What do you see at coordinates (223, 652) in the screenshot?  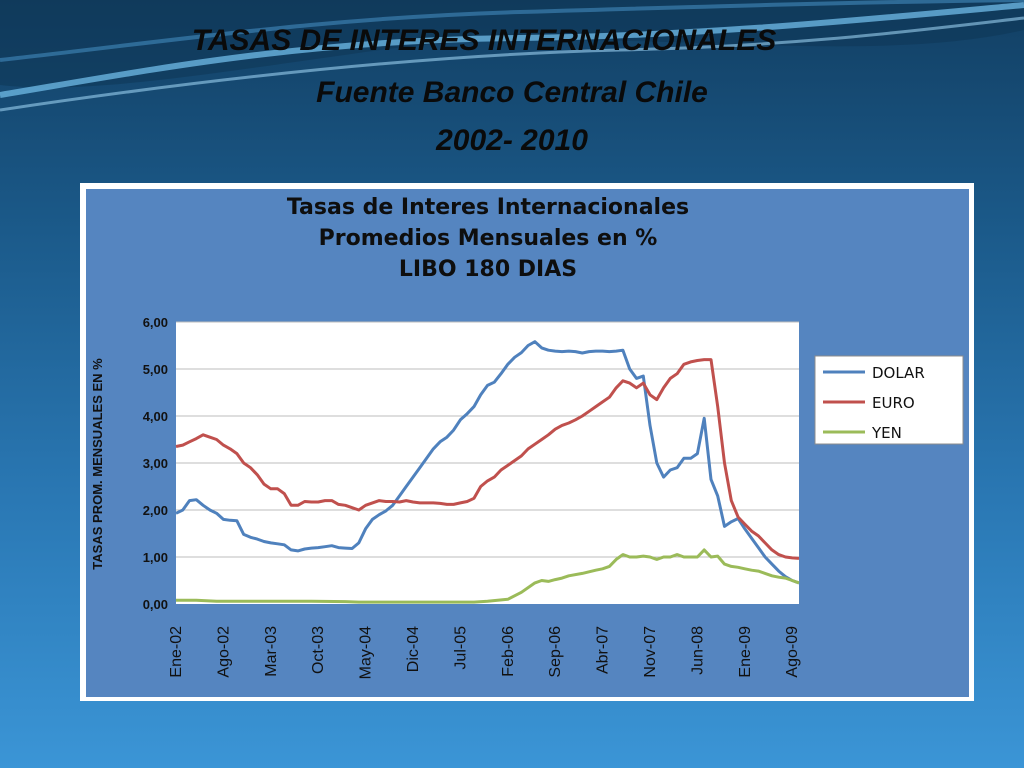 I see `x-tick-label: Ago-02` at bounding box center [223, 652].